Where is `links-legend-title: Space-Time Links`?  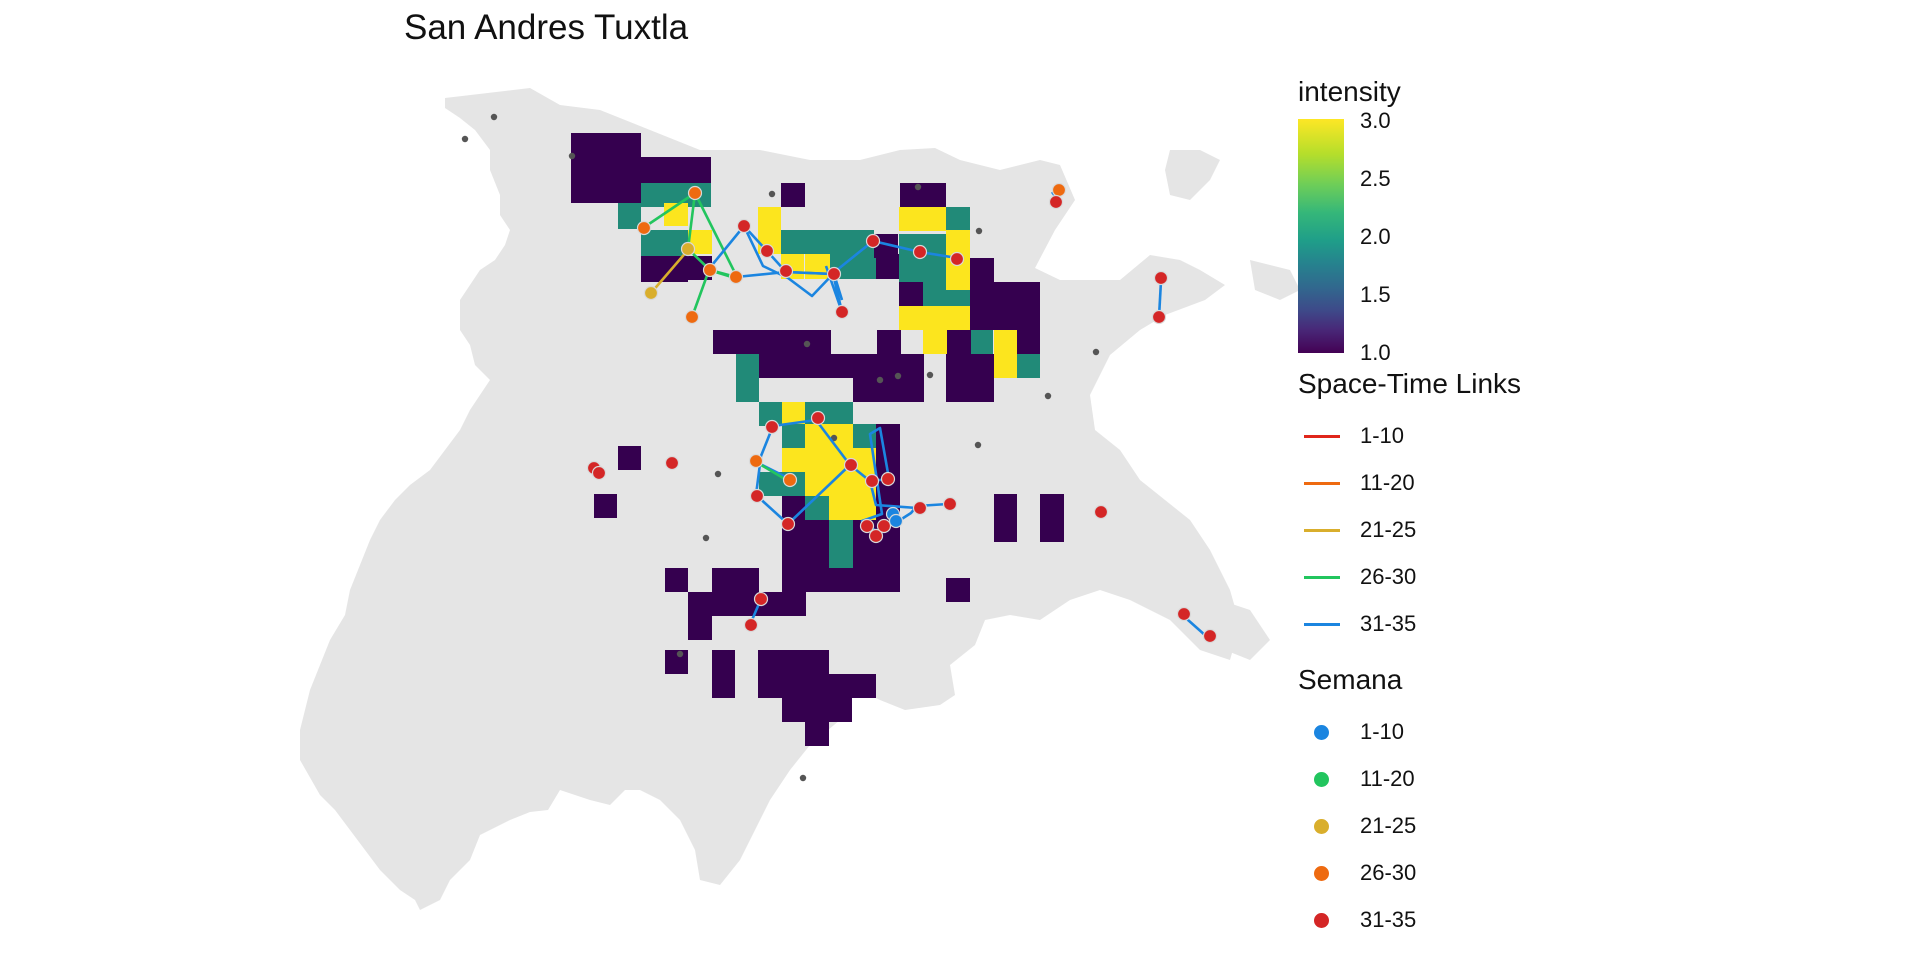
links-legend-title: Space-Time Links is located at coordinates (1410, 383).